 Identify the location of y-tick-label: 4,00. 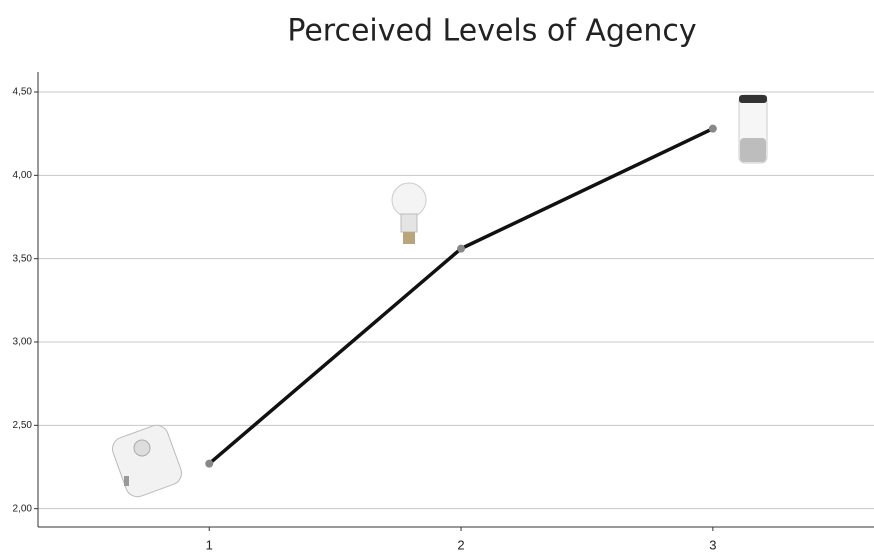
(23, 175).